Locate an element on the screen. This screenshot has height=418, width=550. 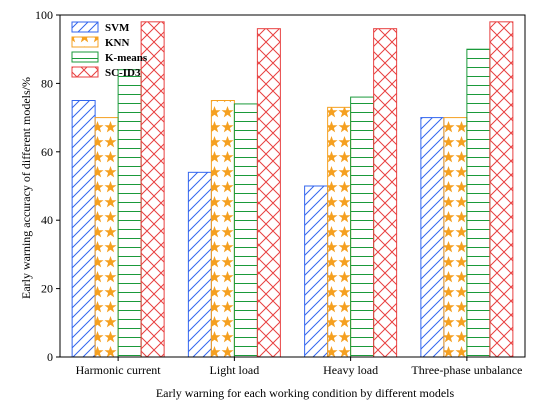
y-tick-label: 40 is located at coordinates (47, 220).